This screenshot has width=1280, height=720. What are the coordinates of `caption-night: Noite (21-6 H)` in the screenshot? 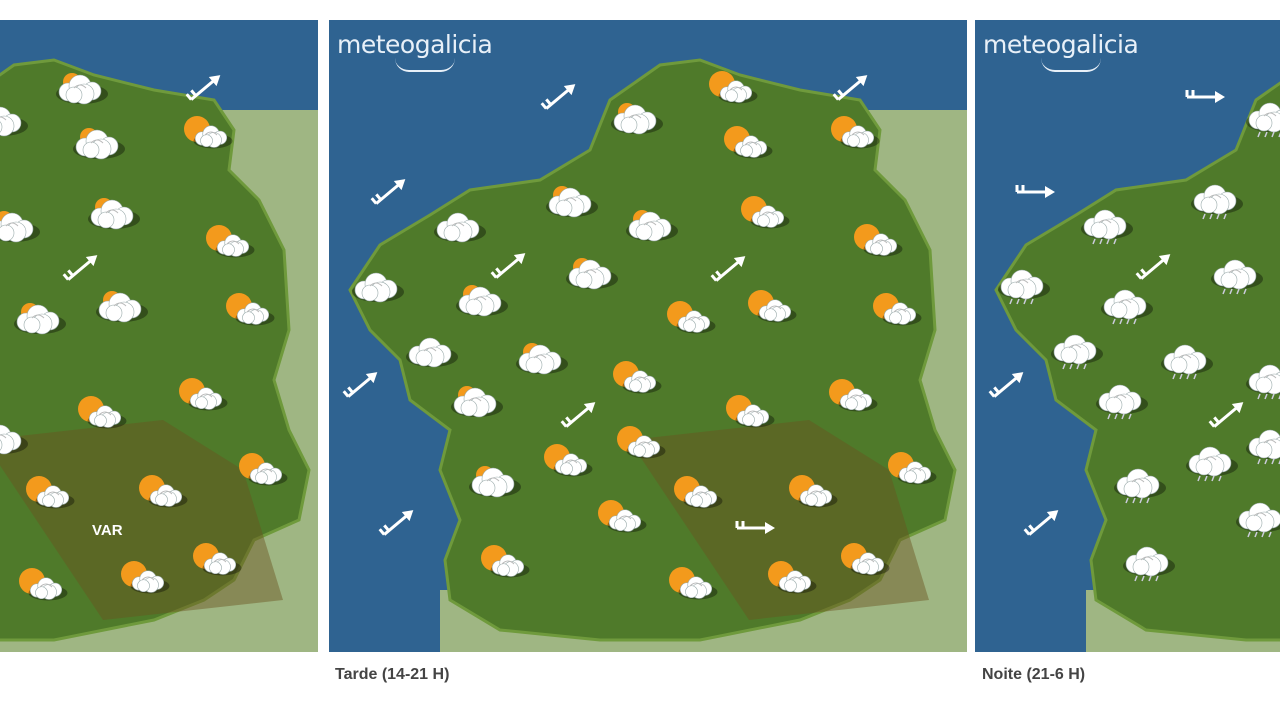 It's located at (1034, 674).